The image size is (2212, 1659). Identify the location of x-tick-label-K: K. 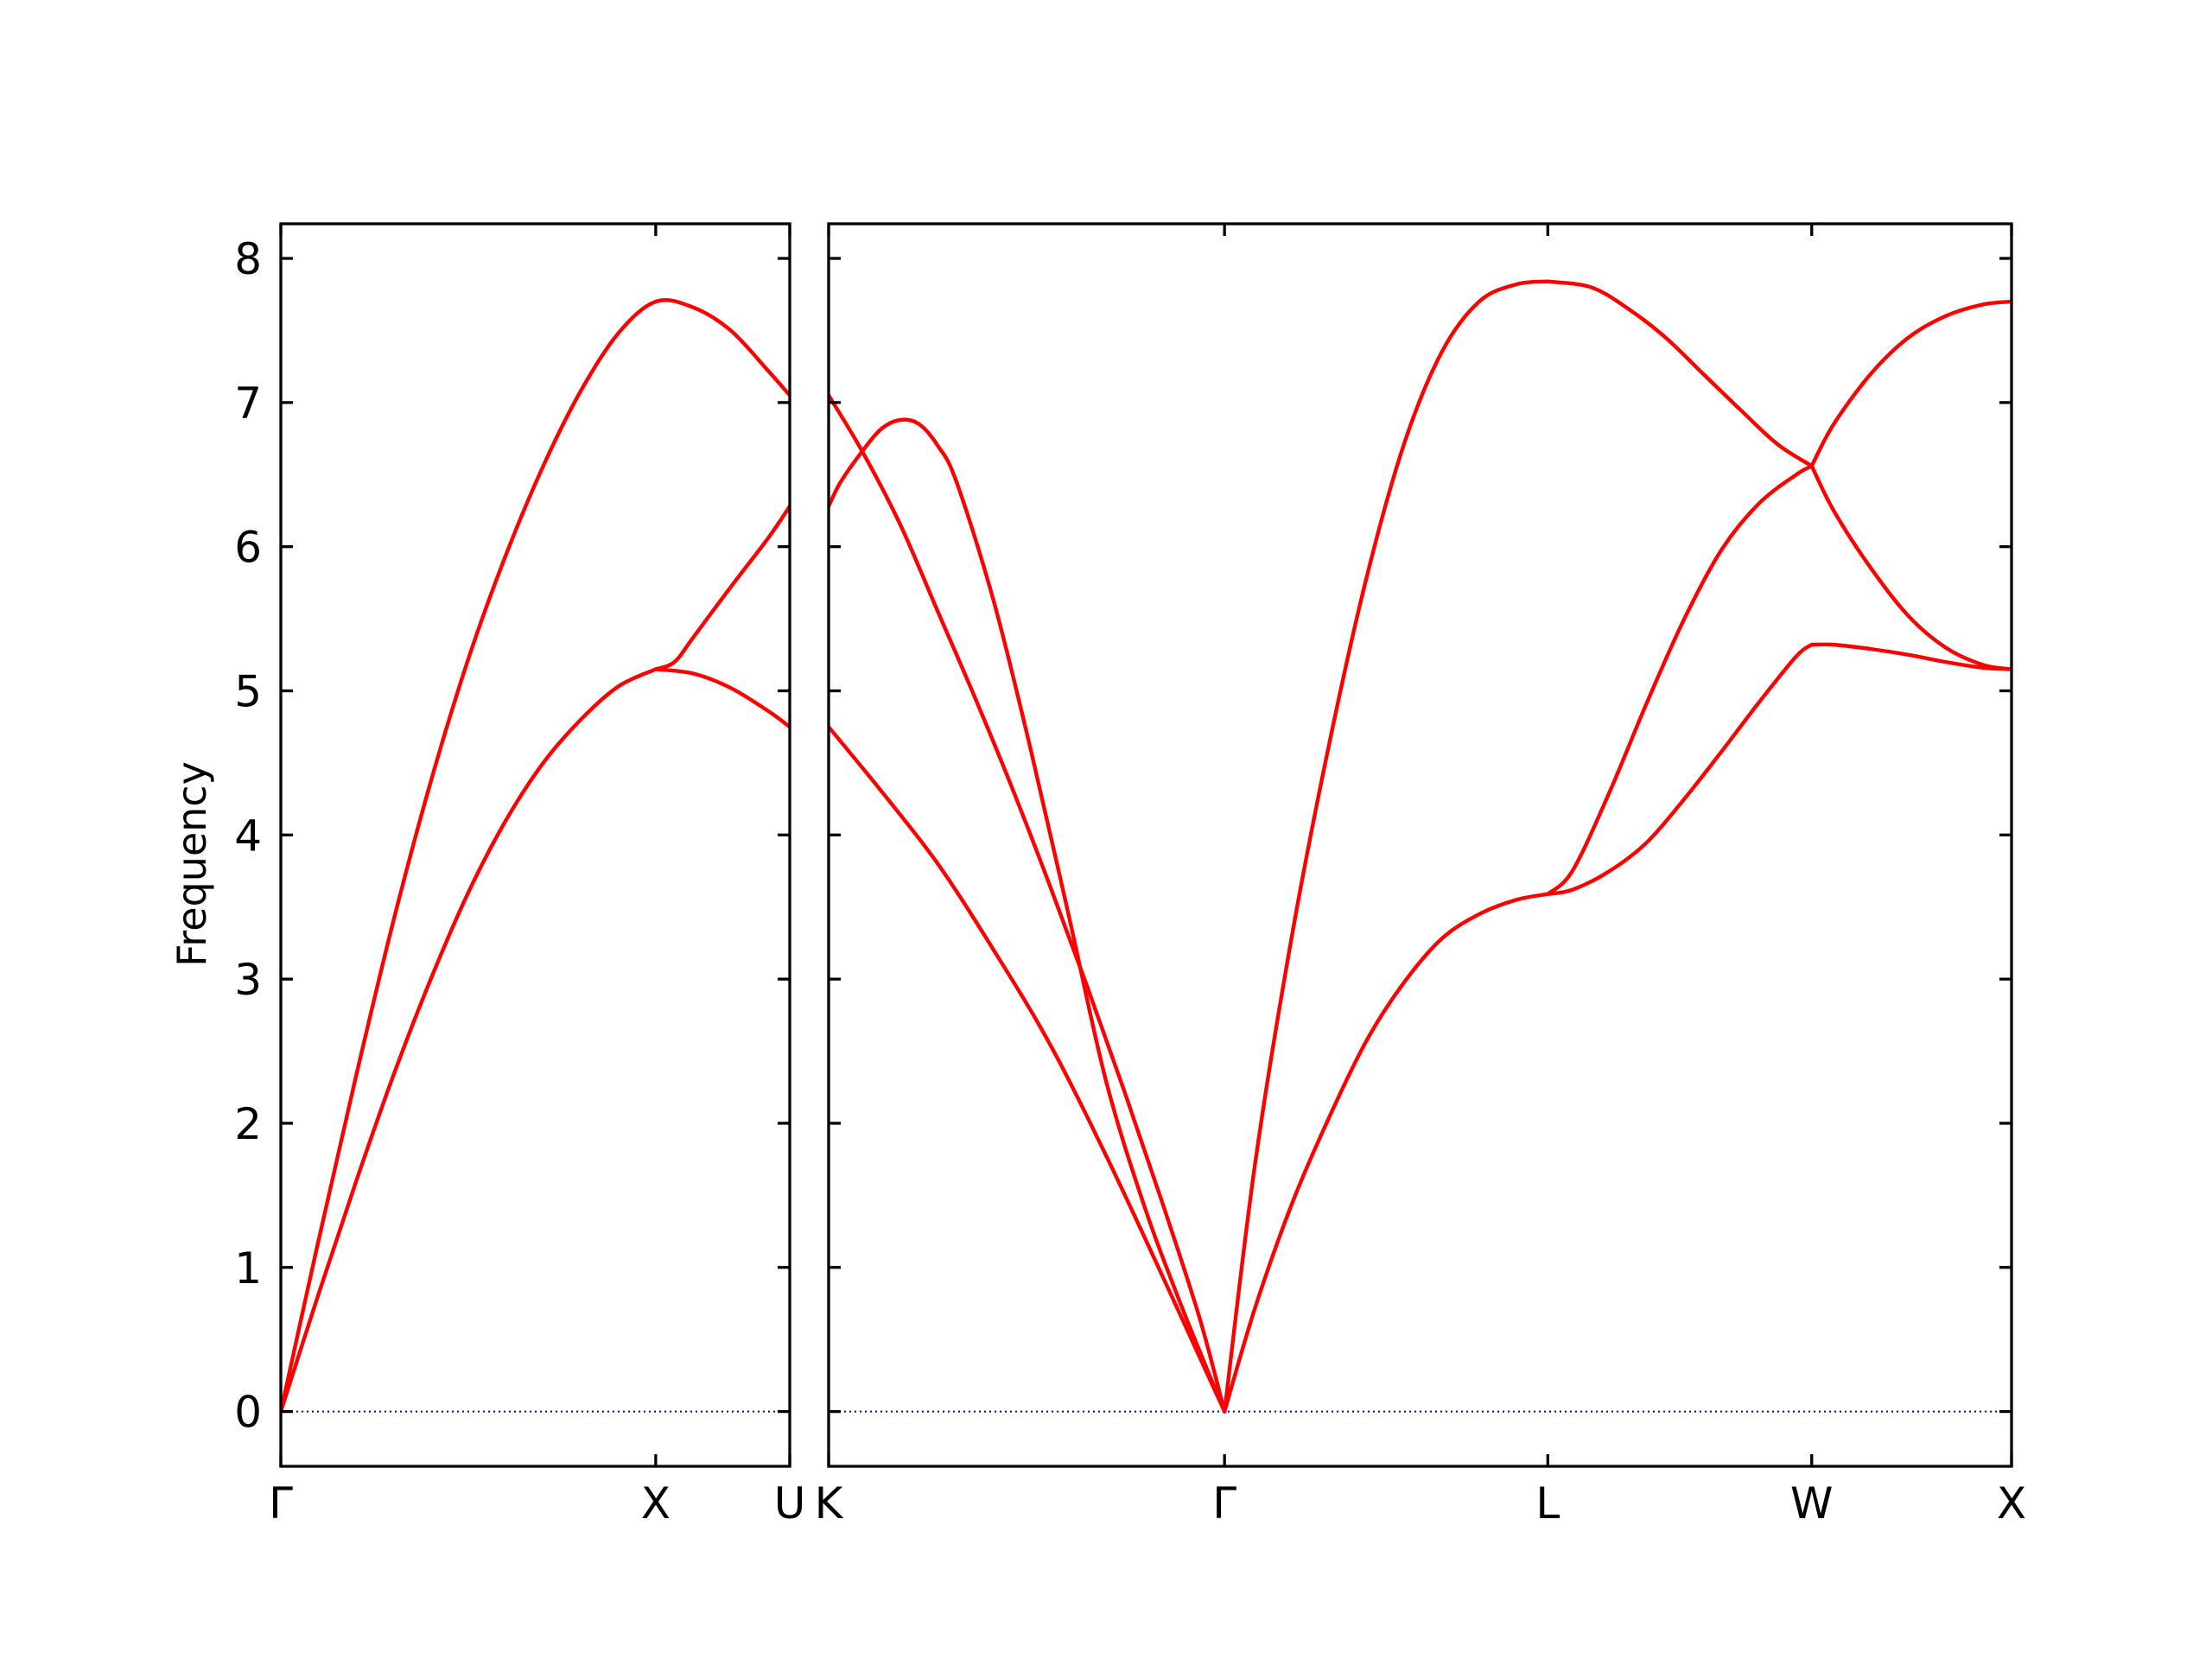
(829, 1503).